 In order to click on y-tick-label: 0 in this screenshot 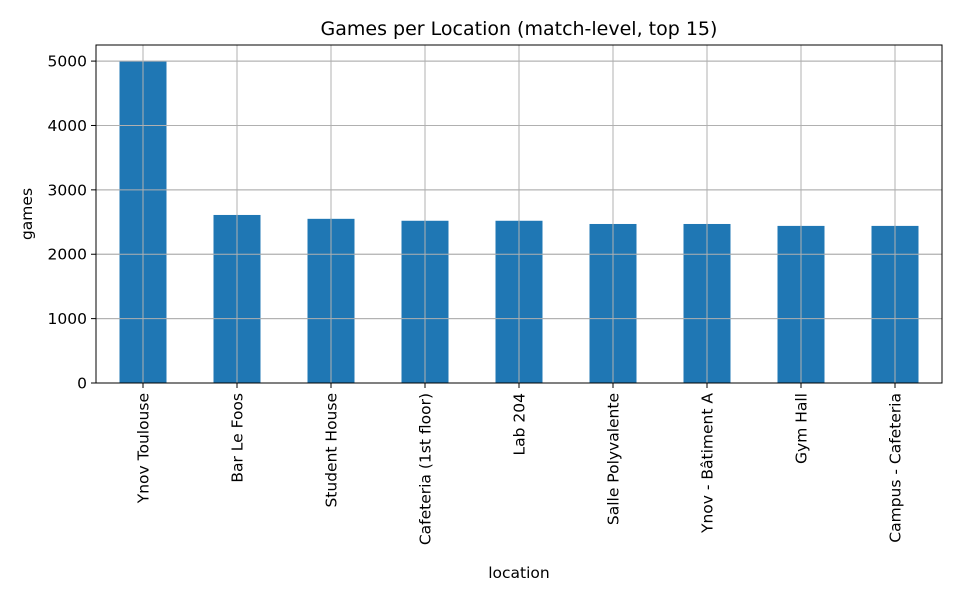, I will do `click(82, 384)`.